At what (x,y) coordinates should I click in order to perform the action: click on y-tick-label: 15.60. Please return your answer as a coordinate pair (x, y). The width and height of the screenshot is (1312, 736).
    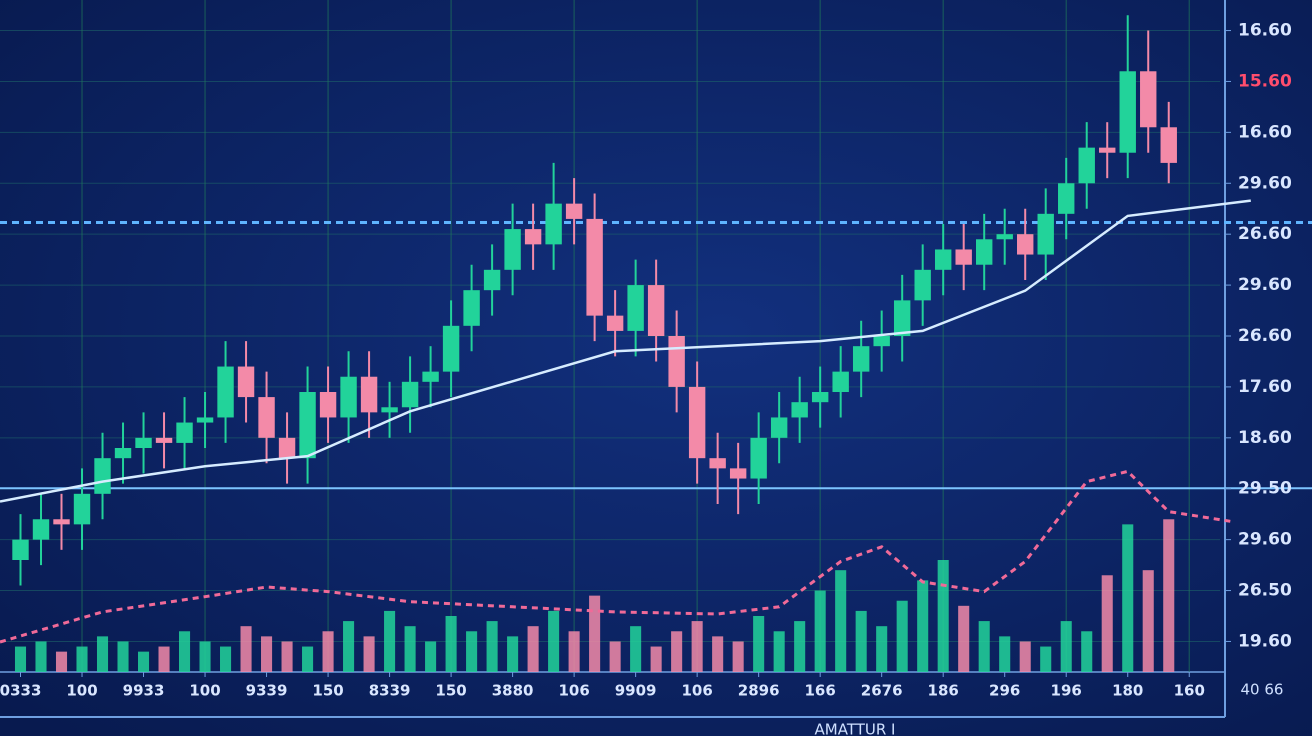
    Looking at the image, I should click on (1265, 81).